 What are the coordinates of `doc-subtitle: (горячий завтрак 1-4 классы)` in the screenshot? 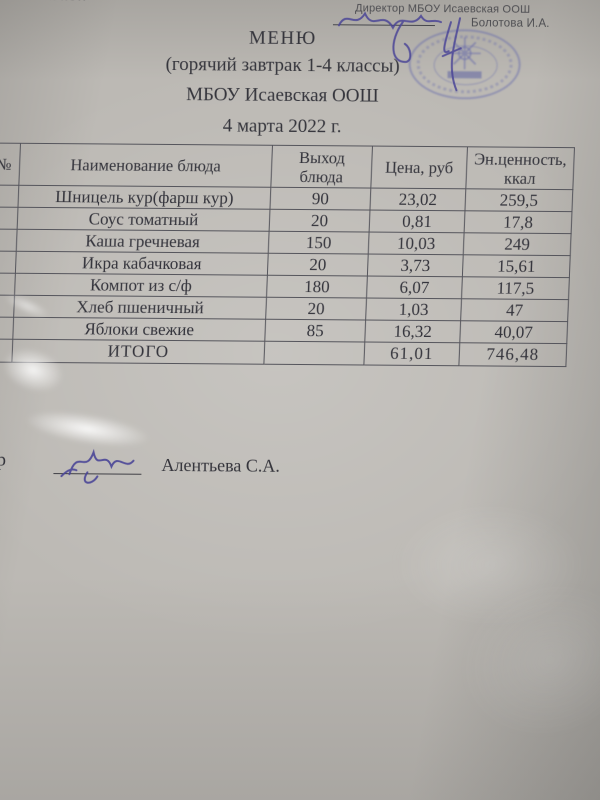 It's located at (282, 65).